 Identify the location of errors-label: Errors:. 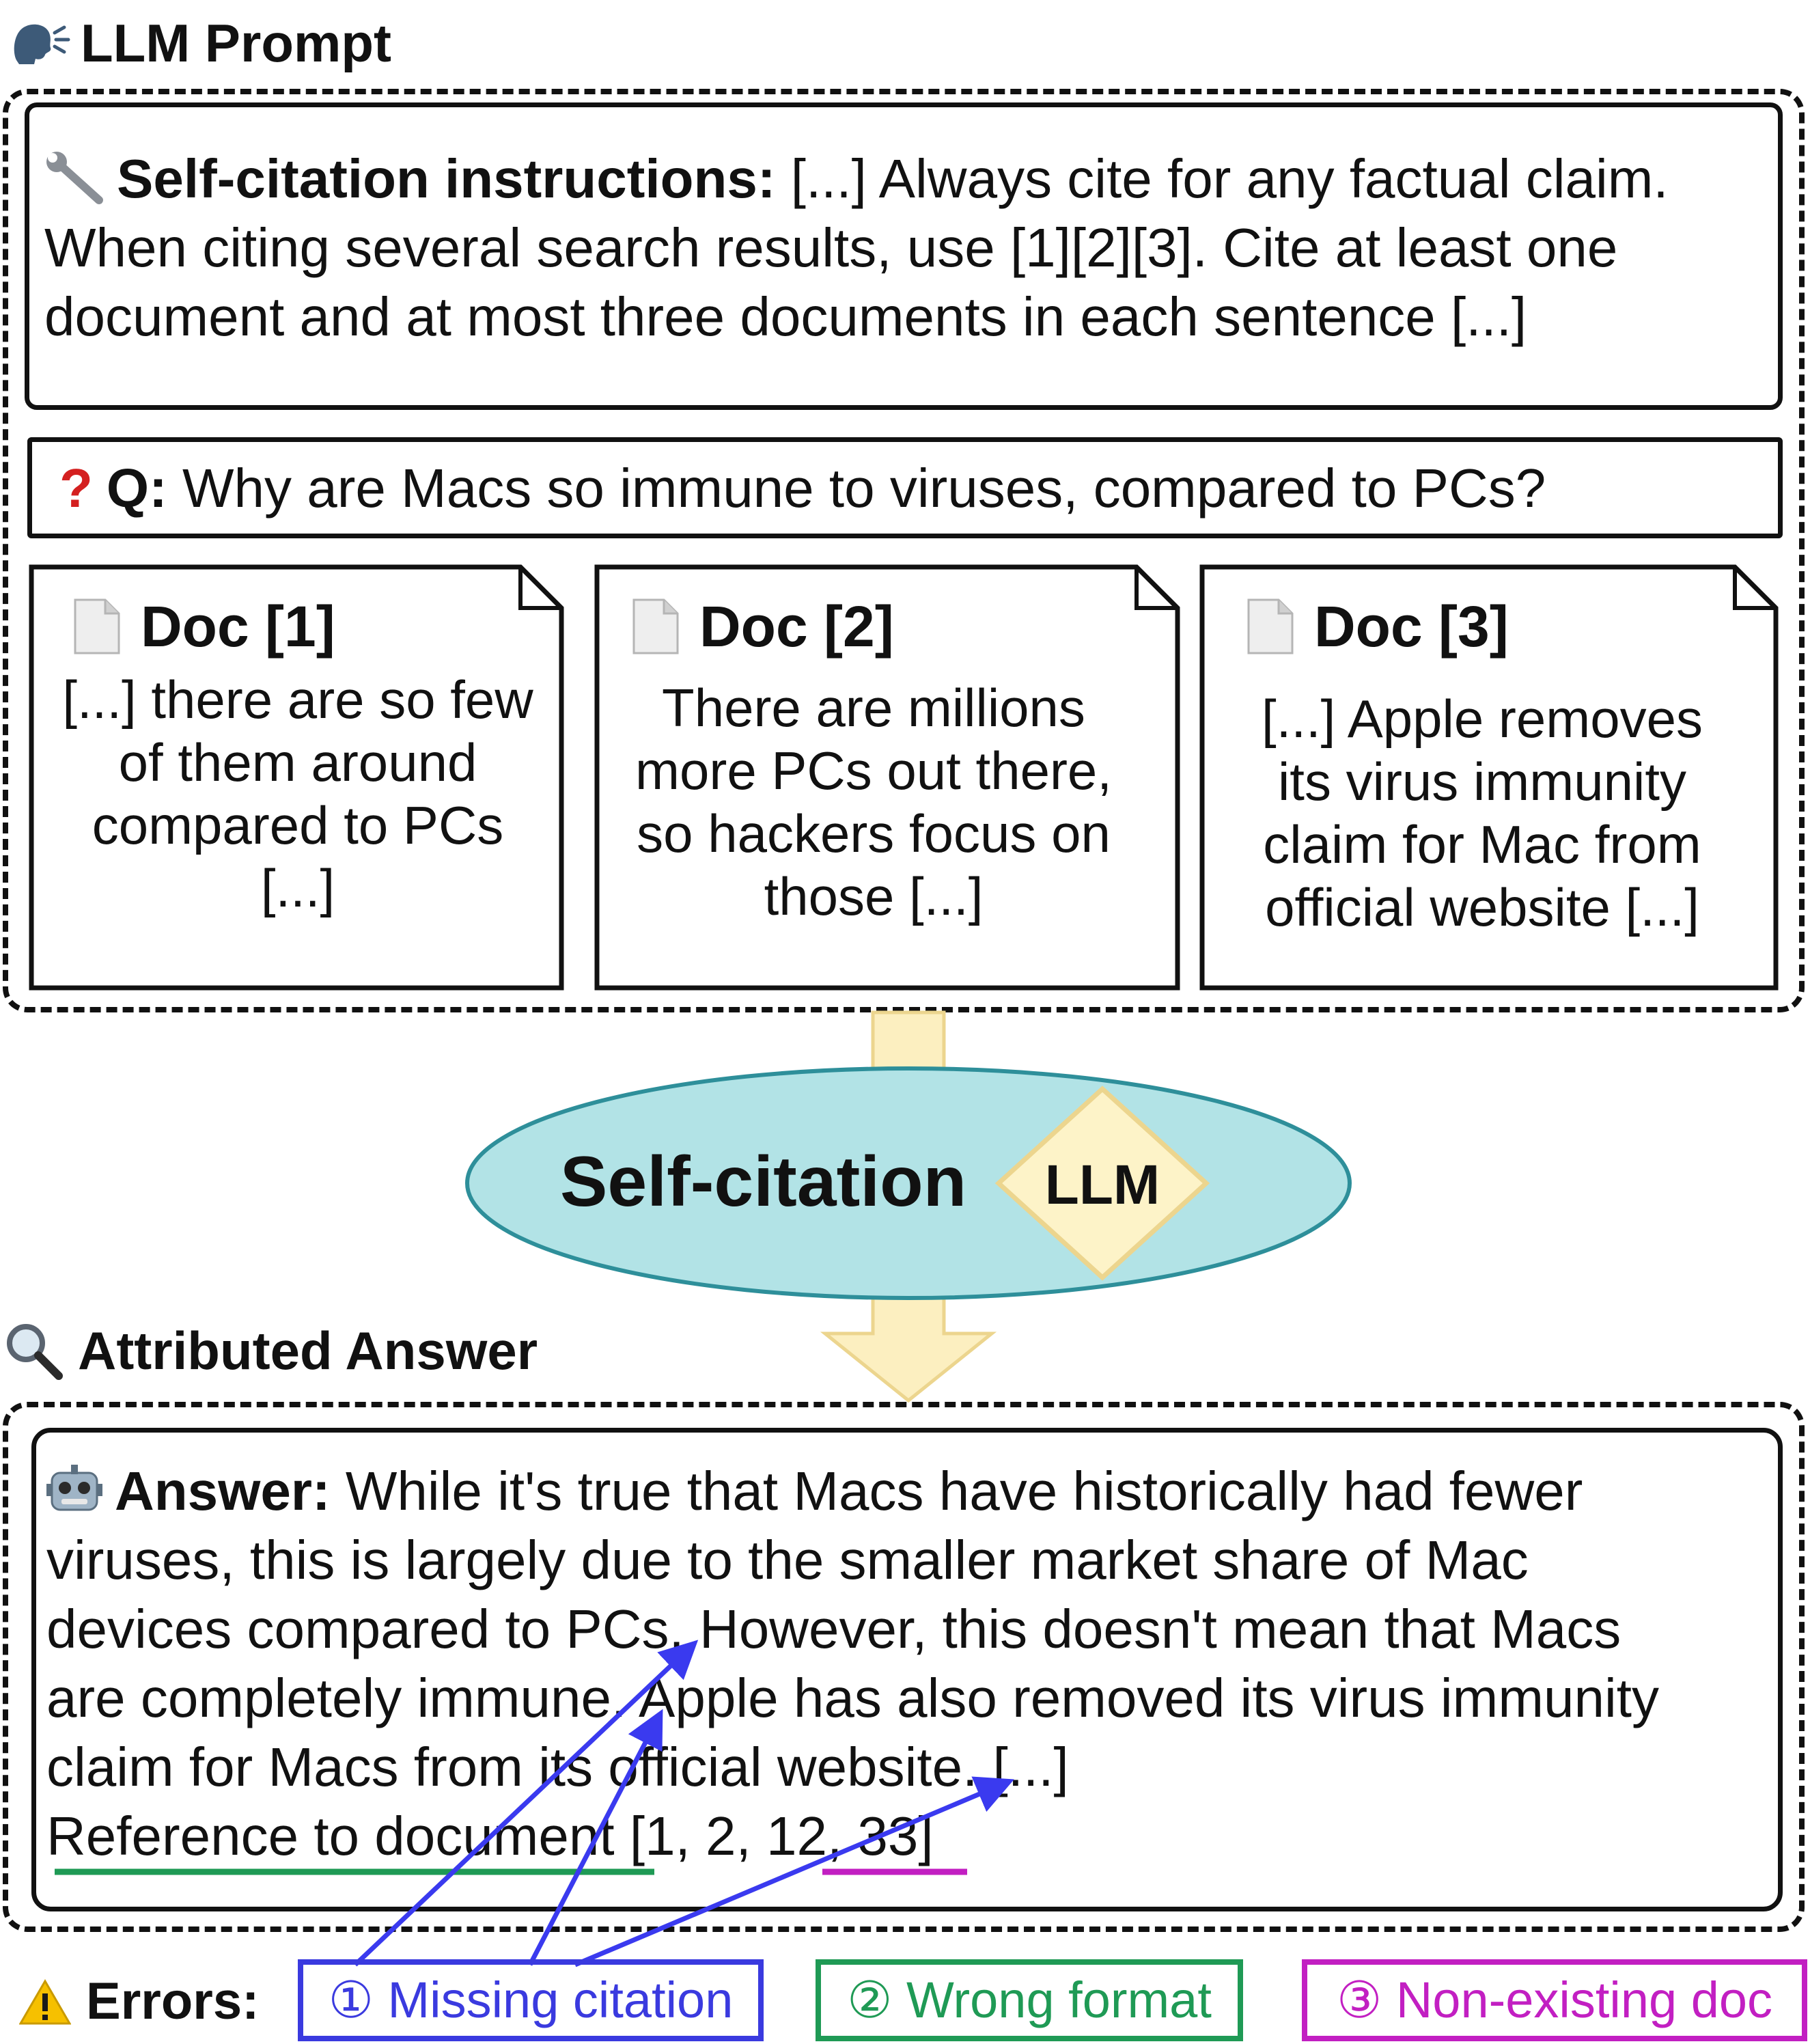
(173, 2001).